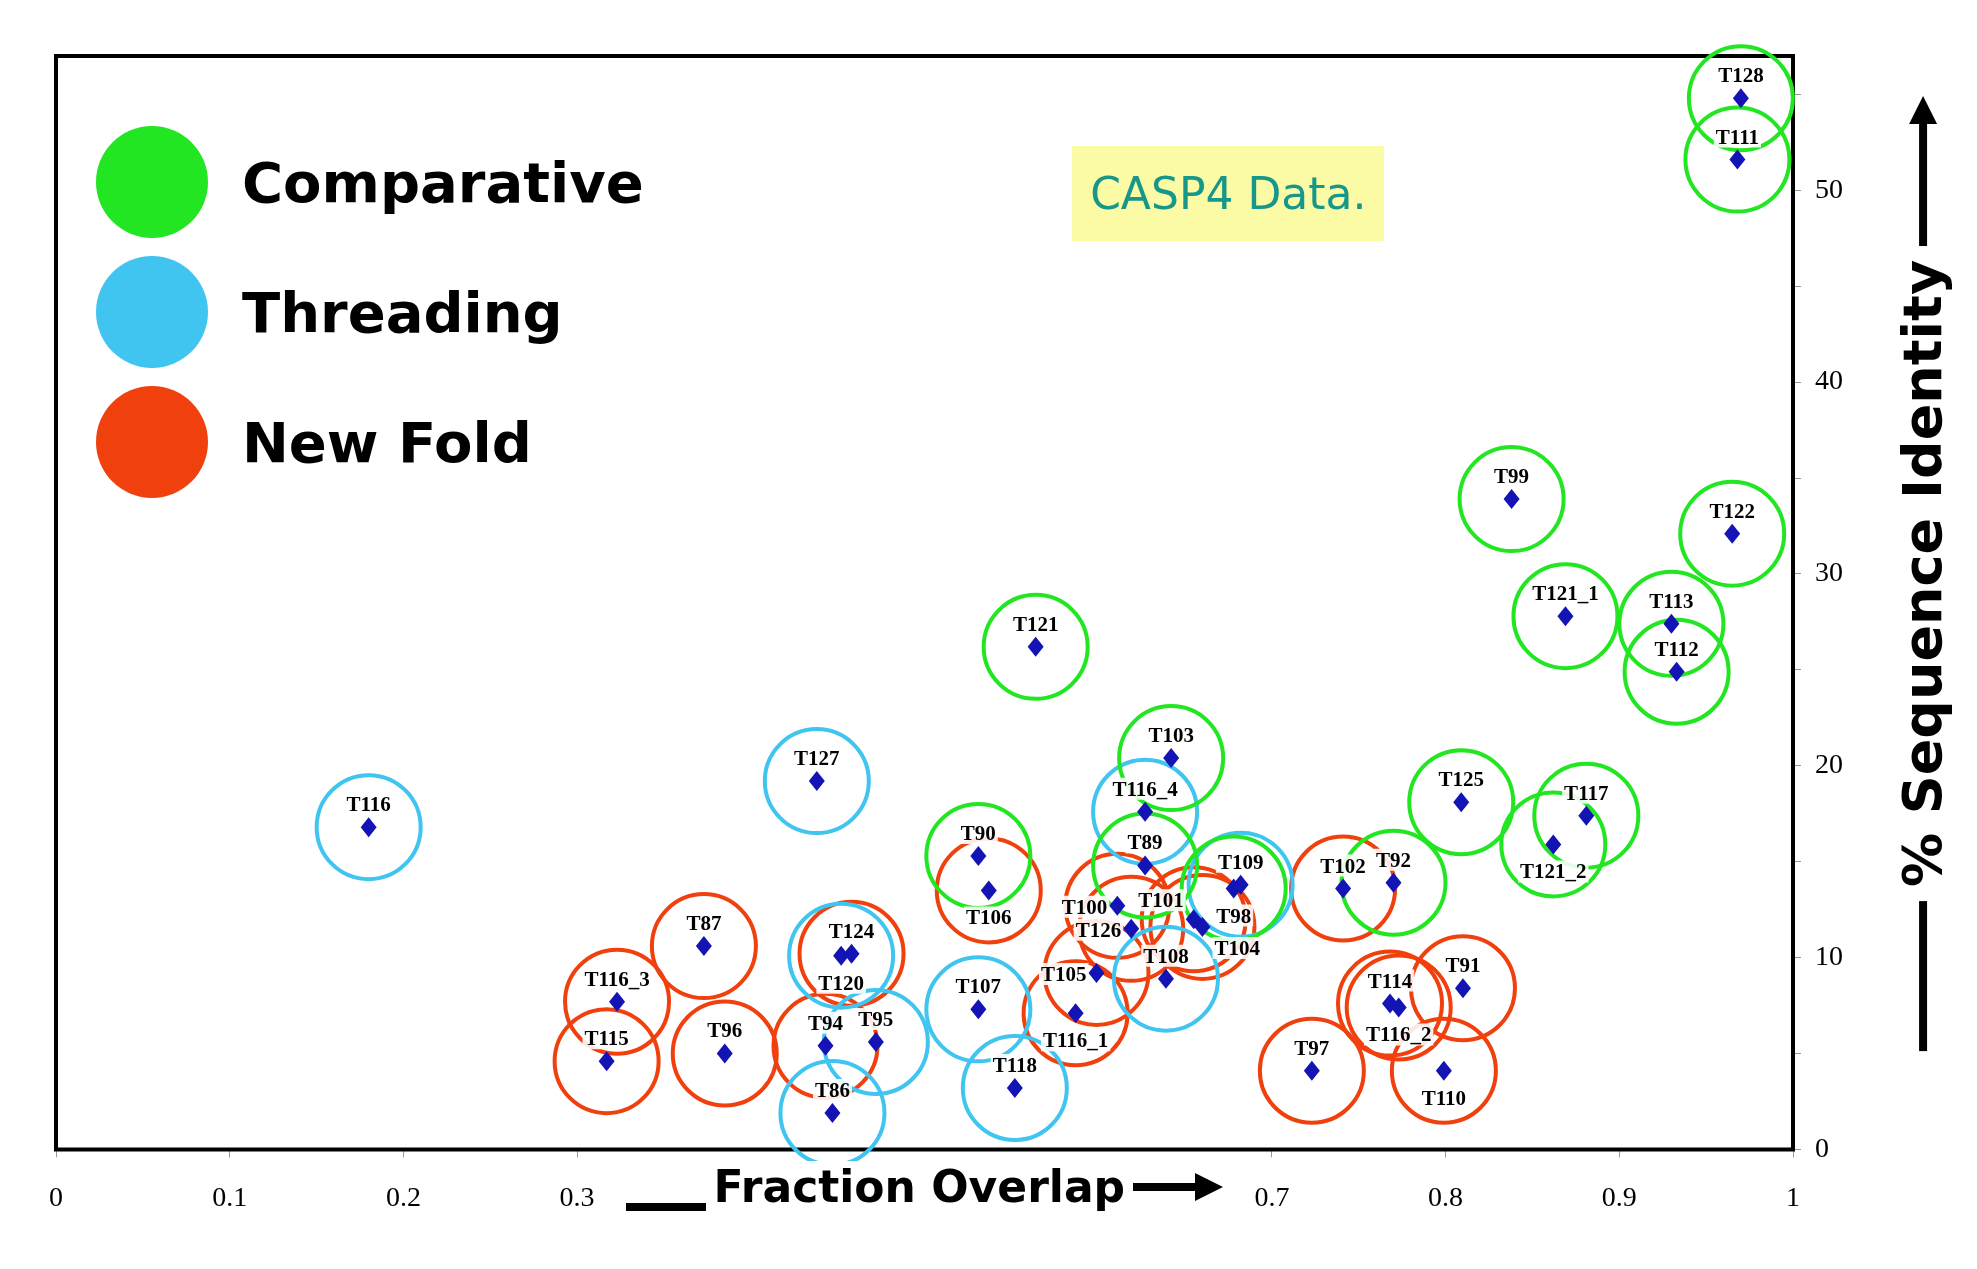 The image size is (1977, 1269). I want to click on x-tick-label: 0.9, so click(1619, 1196).